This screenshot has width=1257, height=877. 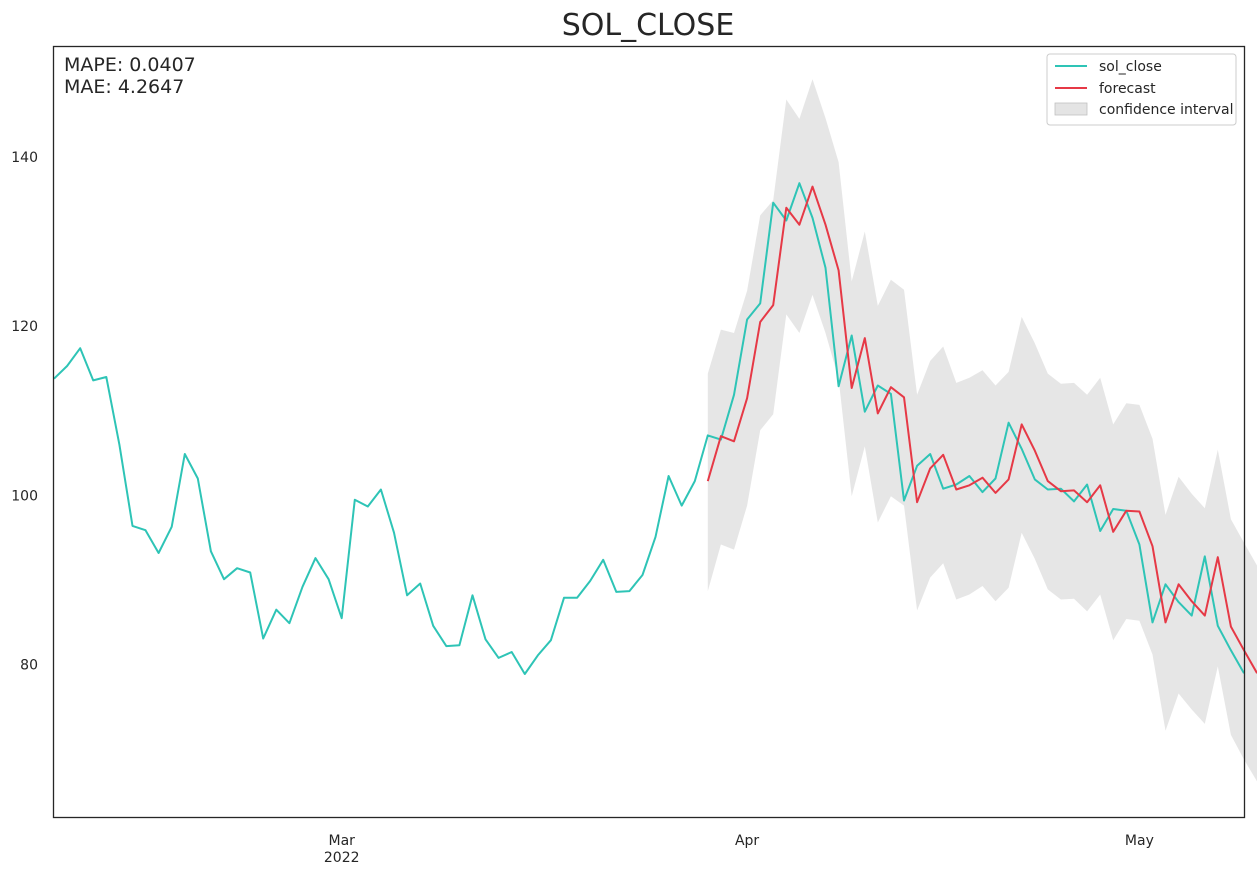 What do you see at coordinates (1139, 841) in the screenshot?
I see `x-tick-label: May` at bounding box center [1139, 841].